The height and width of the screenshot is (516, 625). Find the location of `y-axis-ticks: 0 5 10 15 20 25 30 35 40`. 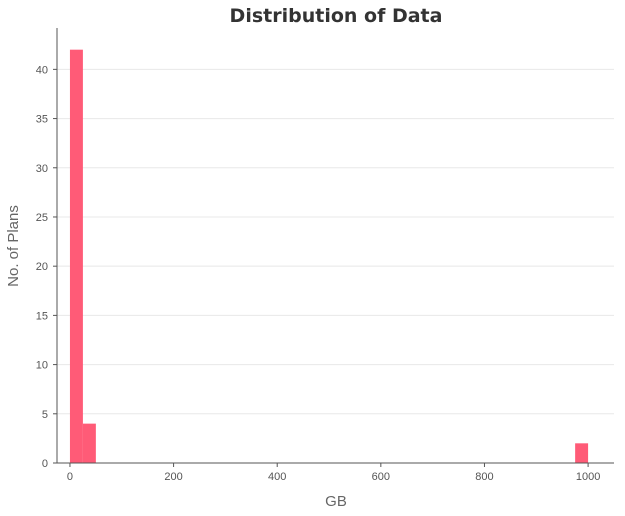

y-axis-ticks: 0 5 10 15 20 25 30 35 40 is located at coordinates (46, 267).